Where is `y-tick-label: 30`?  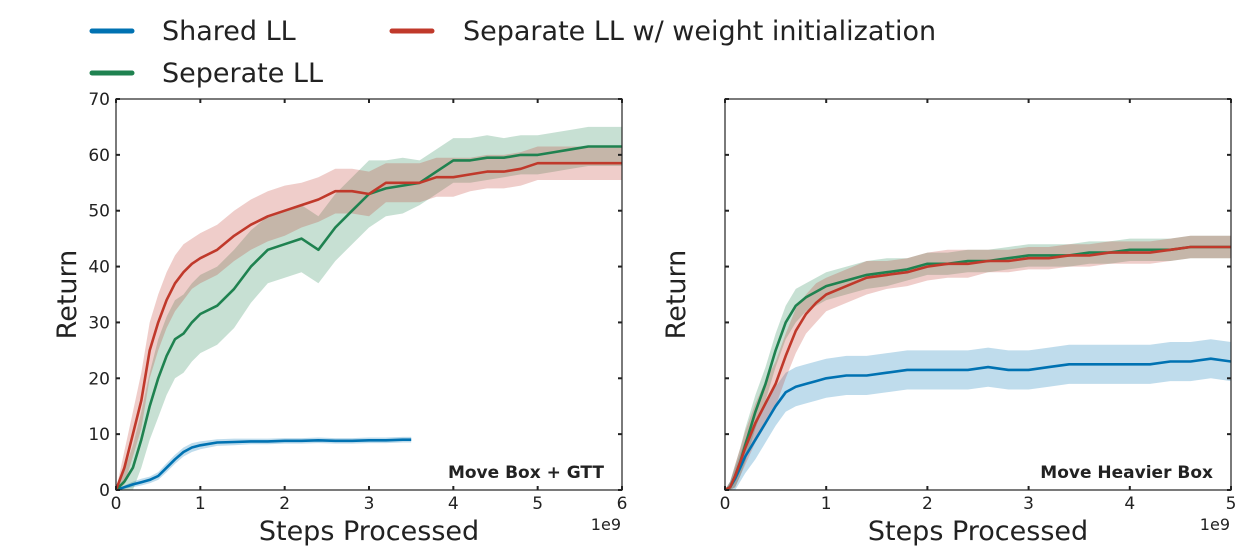
y-tick-label: 30 is located at coordinates (99, 323).